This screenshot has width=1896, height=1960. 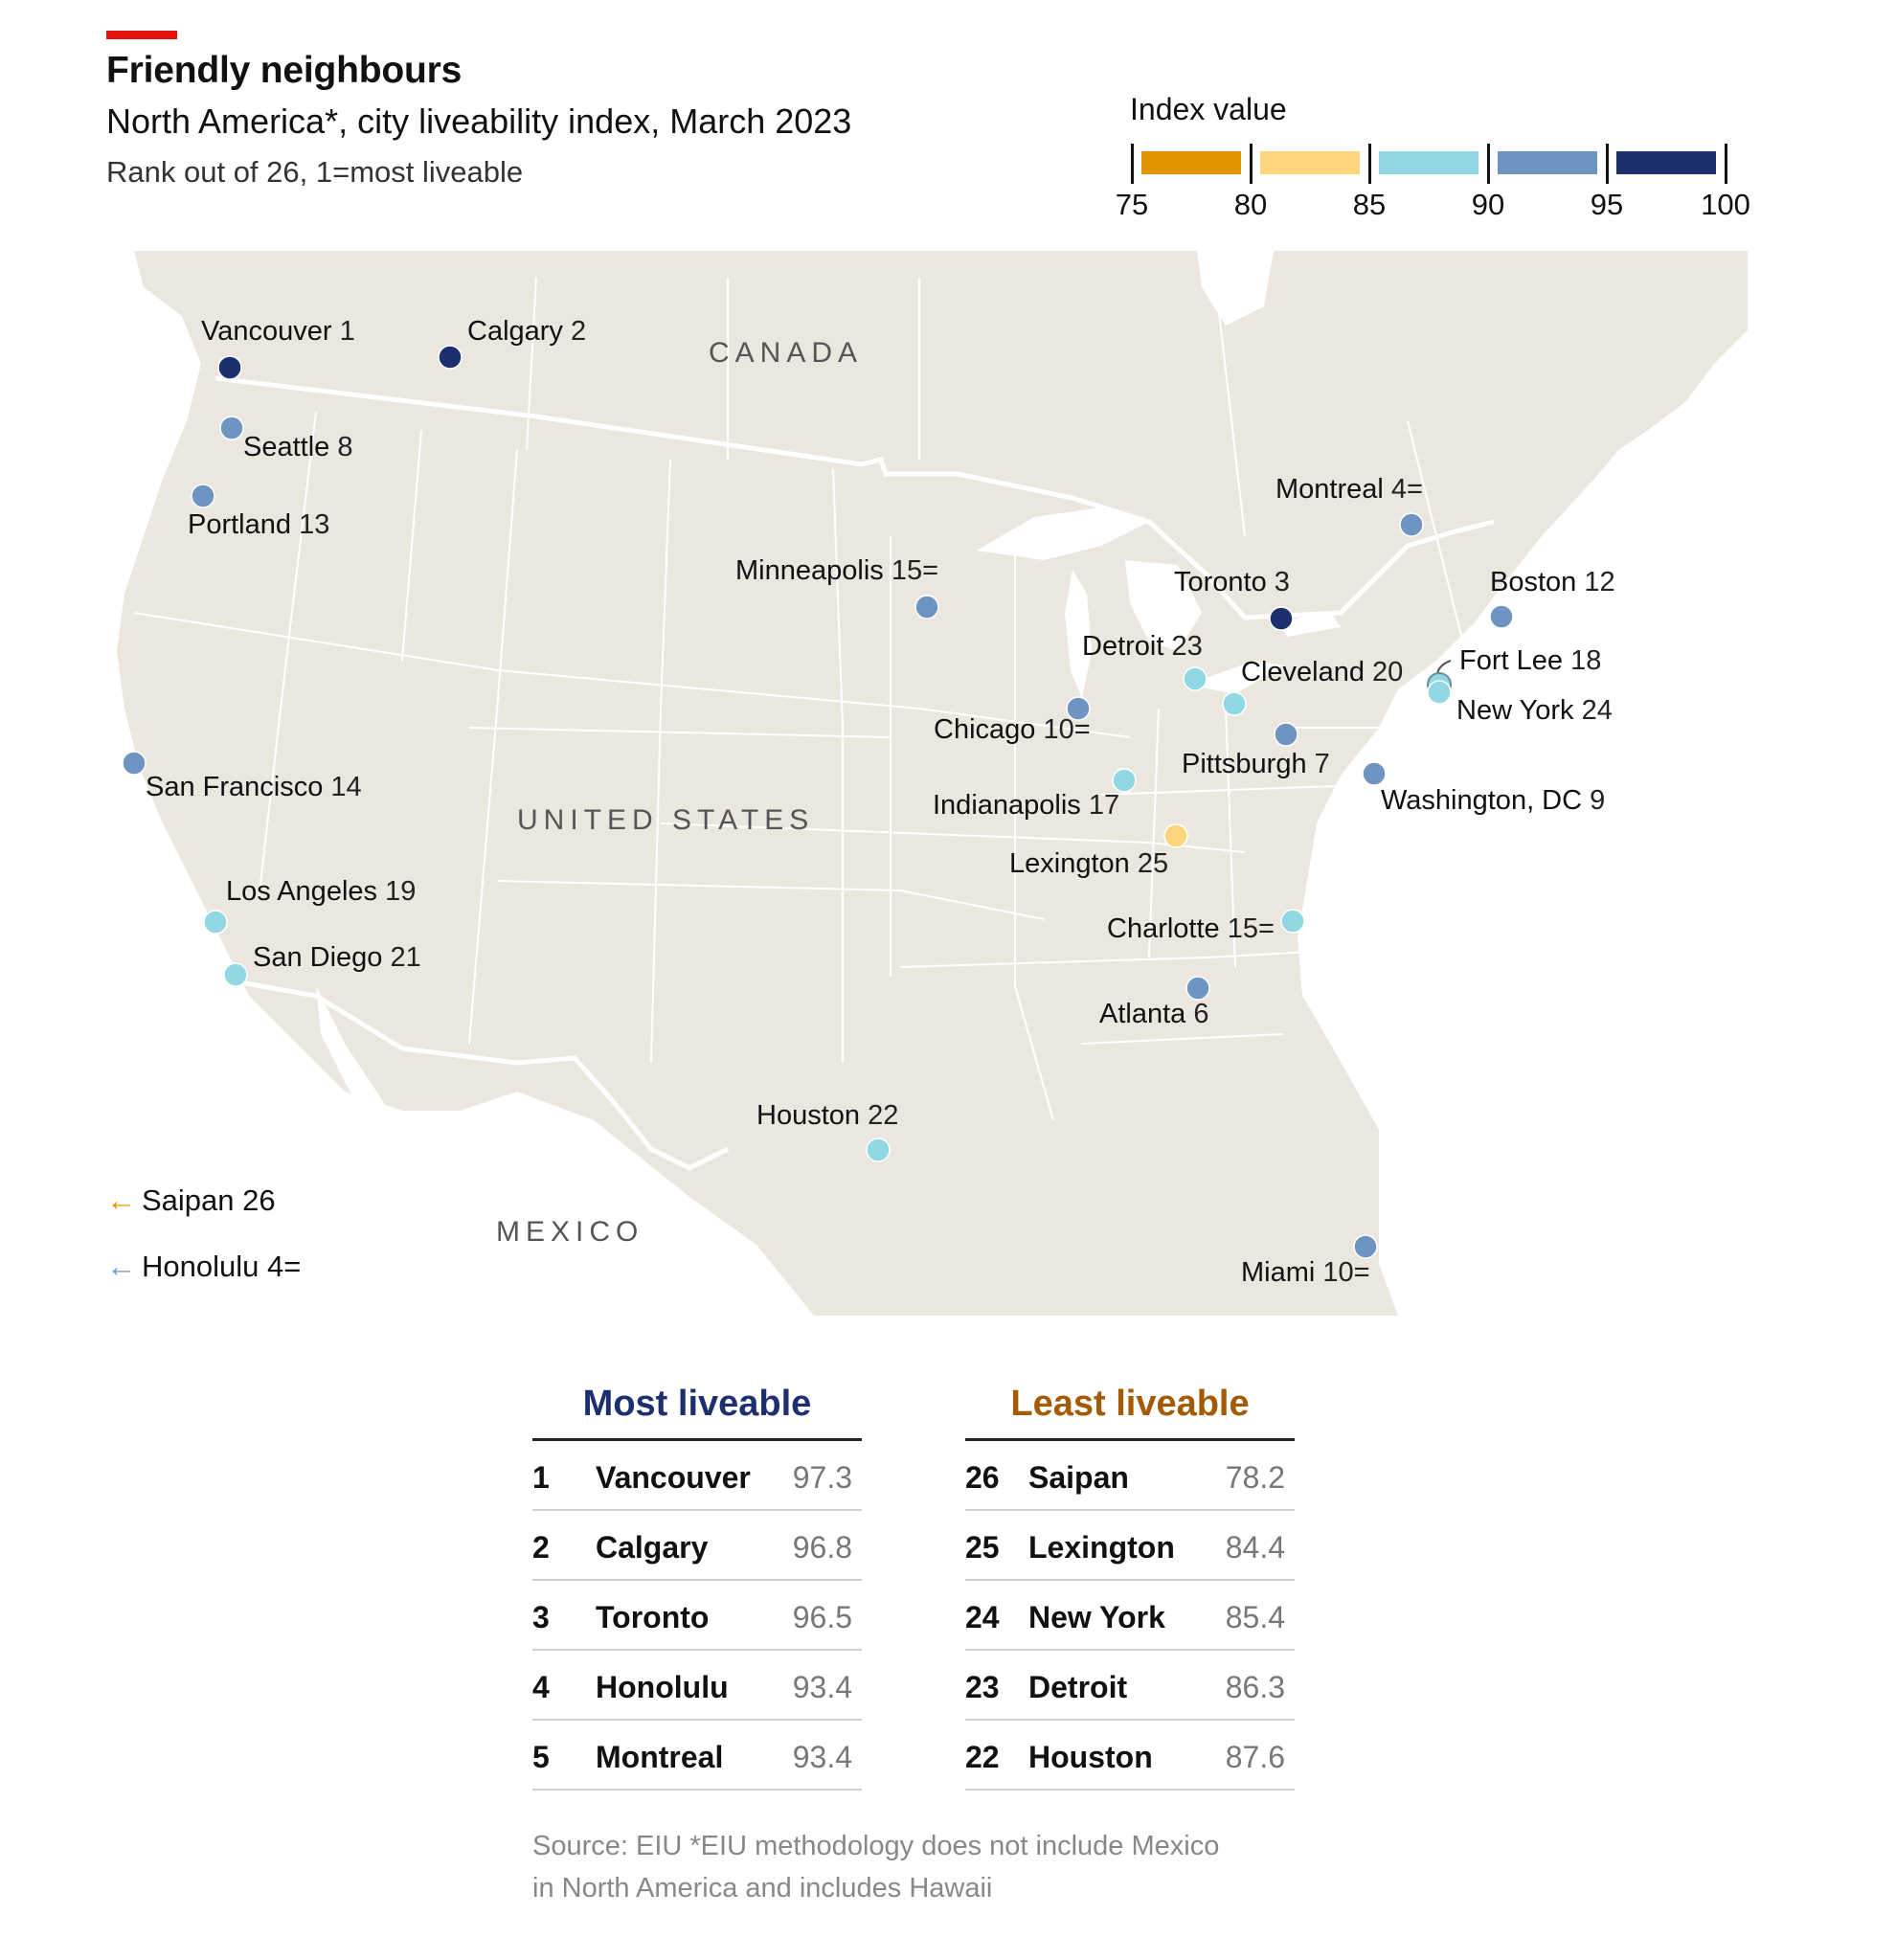 What do you see at coordinates (1501, 616) in the screenshot?
I see `city-dot-boston` at bounding box center [1501, 616].